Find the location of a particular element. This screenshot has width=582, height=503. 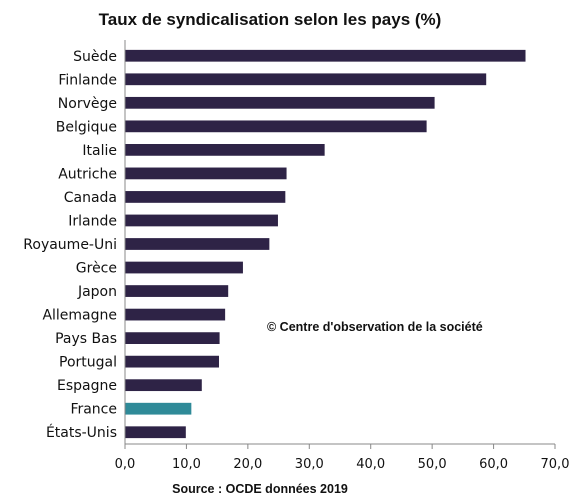

category-label-7: Irlande is located at coordinates (92, 221).